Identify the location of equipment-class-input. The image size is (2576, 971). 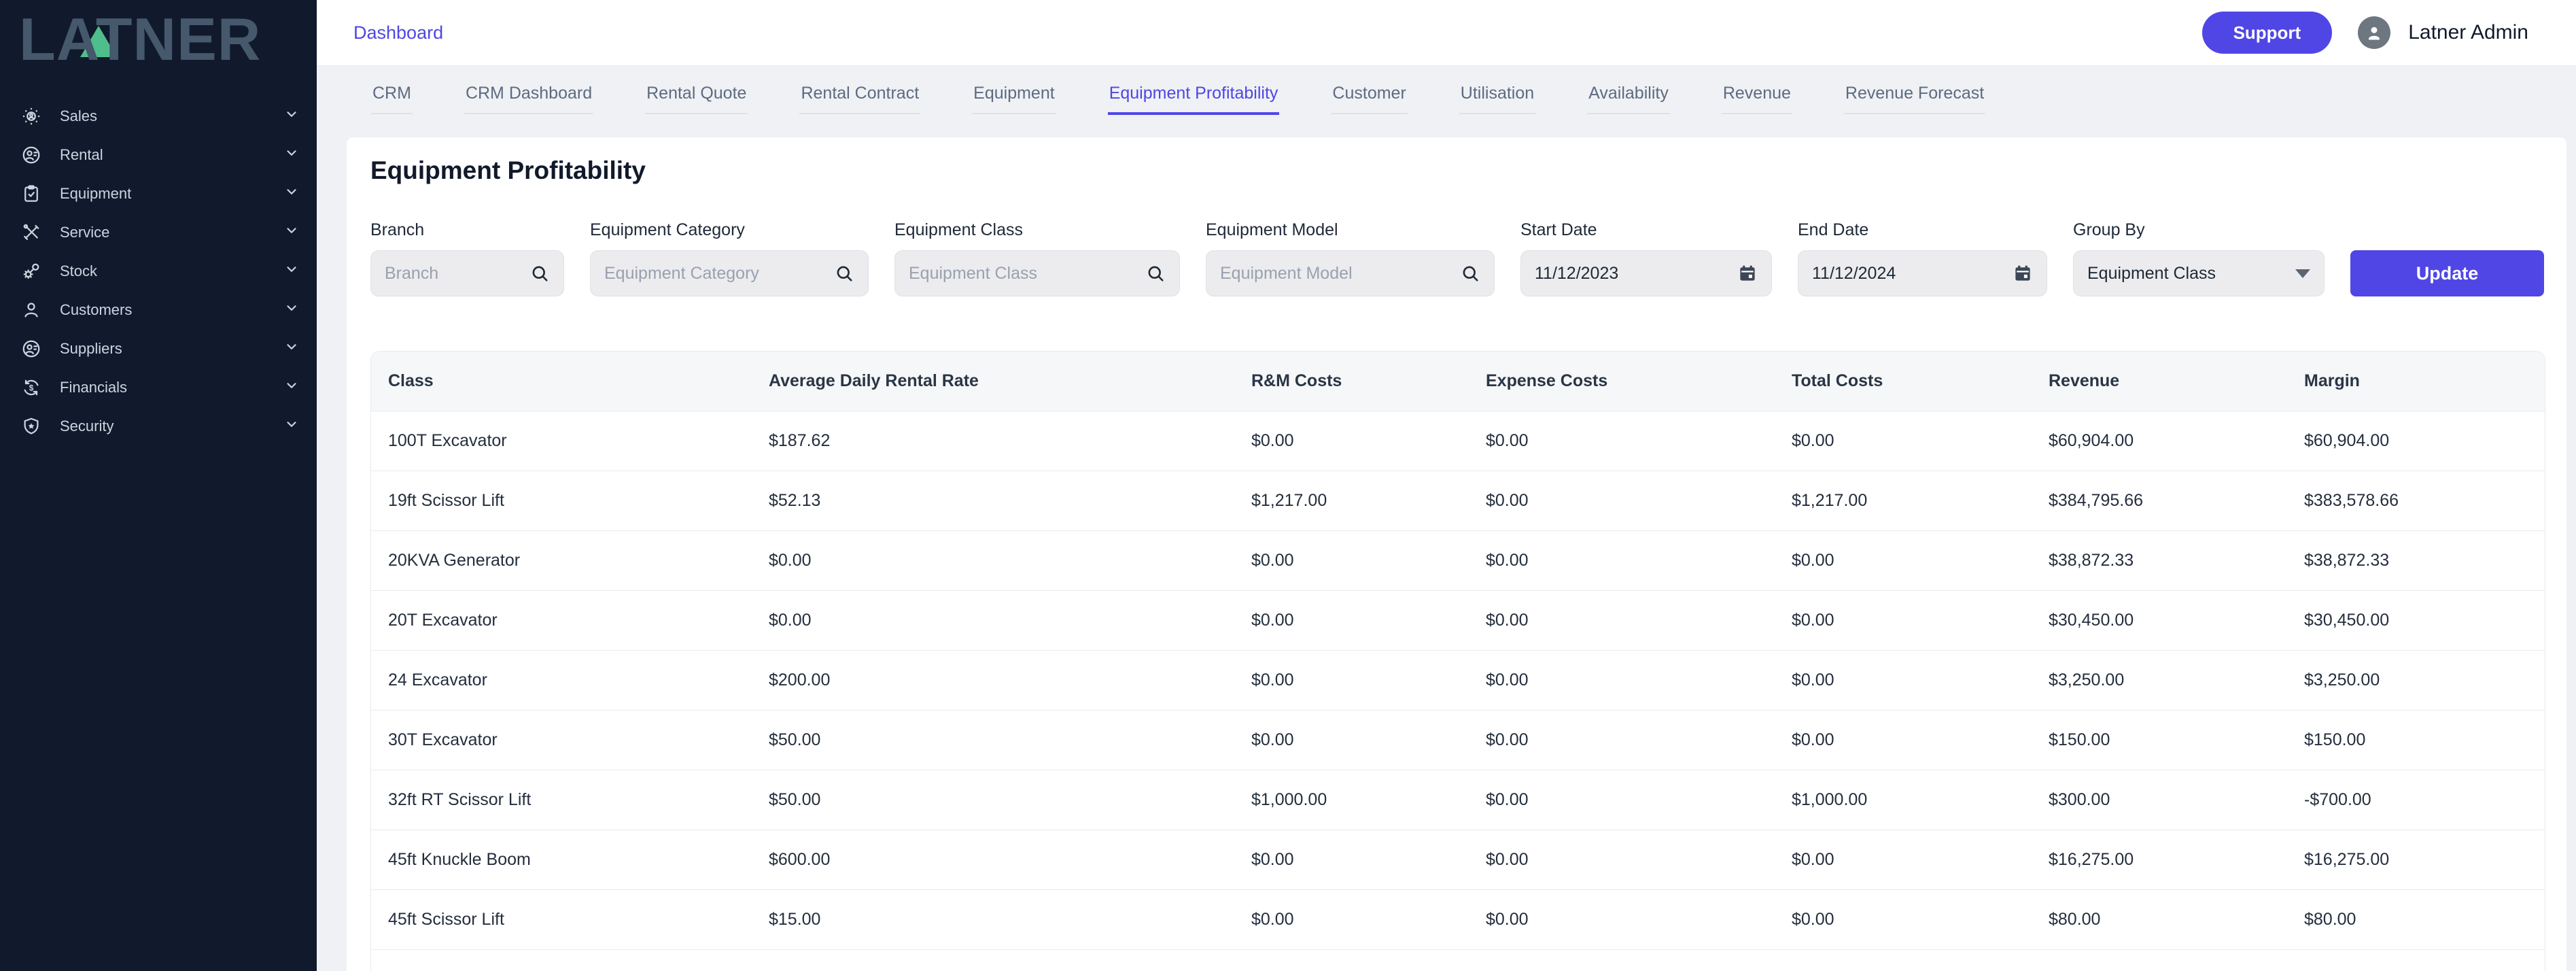
(1023, 274).